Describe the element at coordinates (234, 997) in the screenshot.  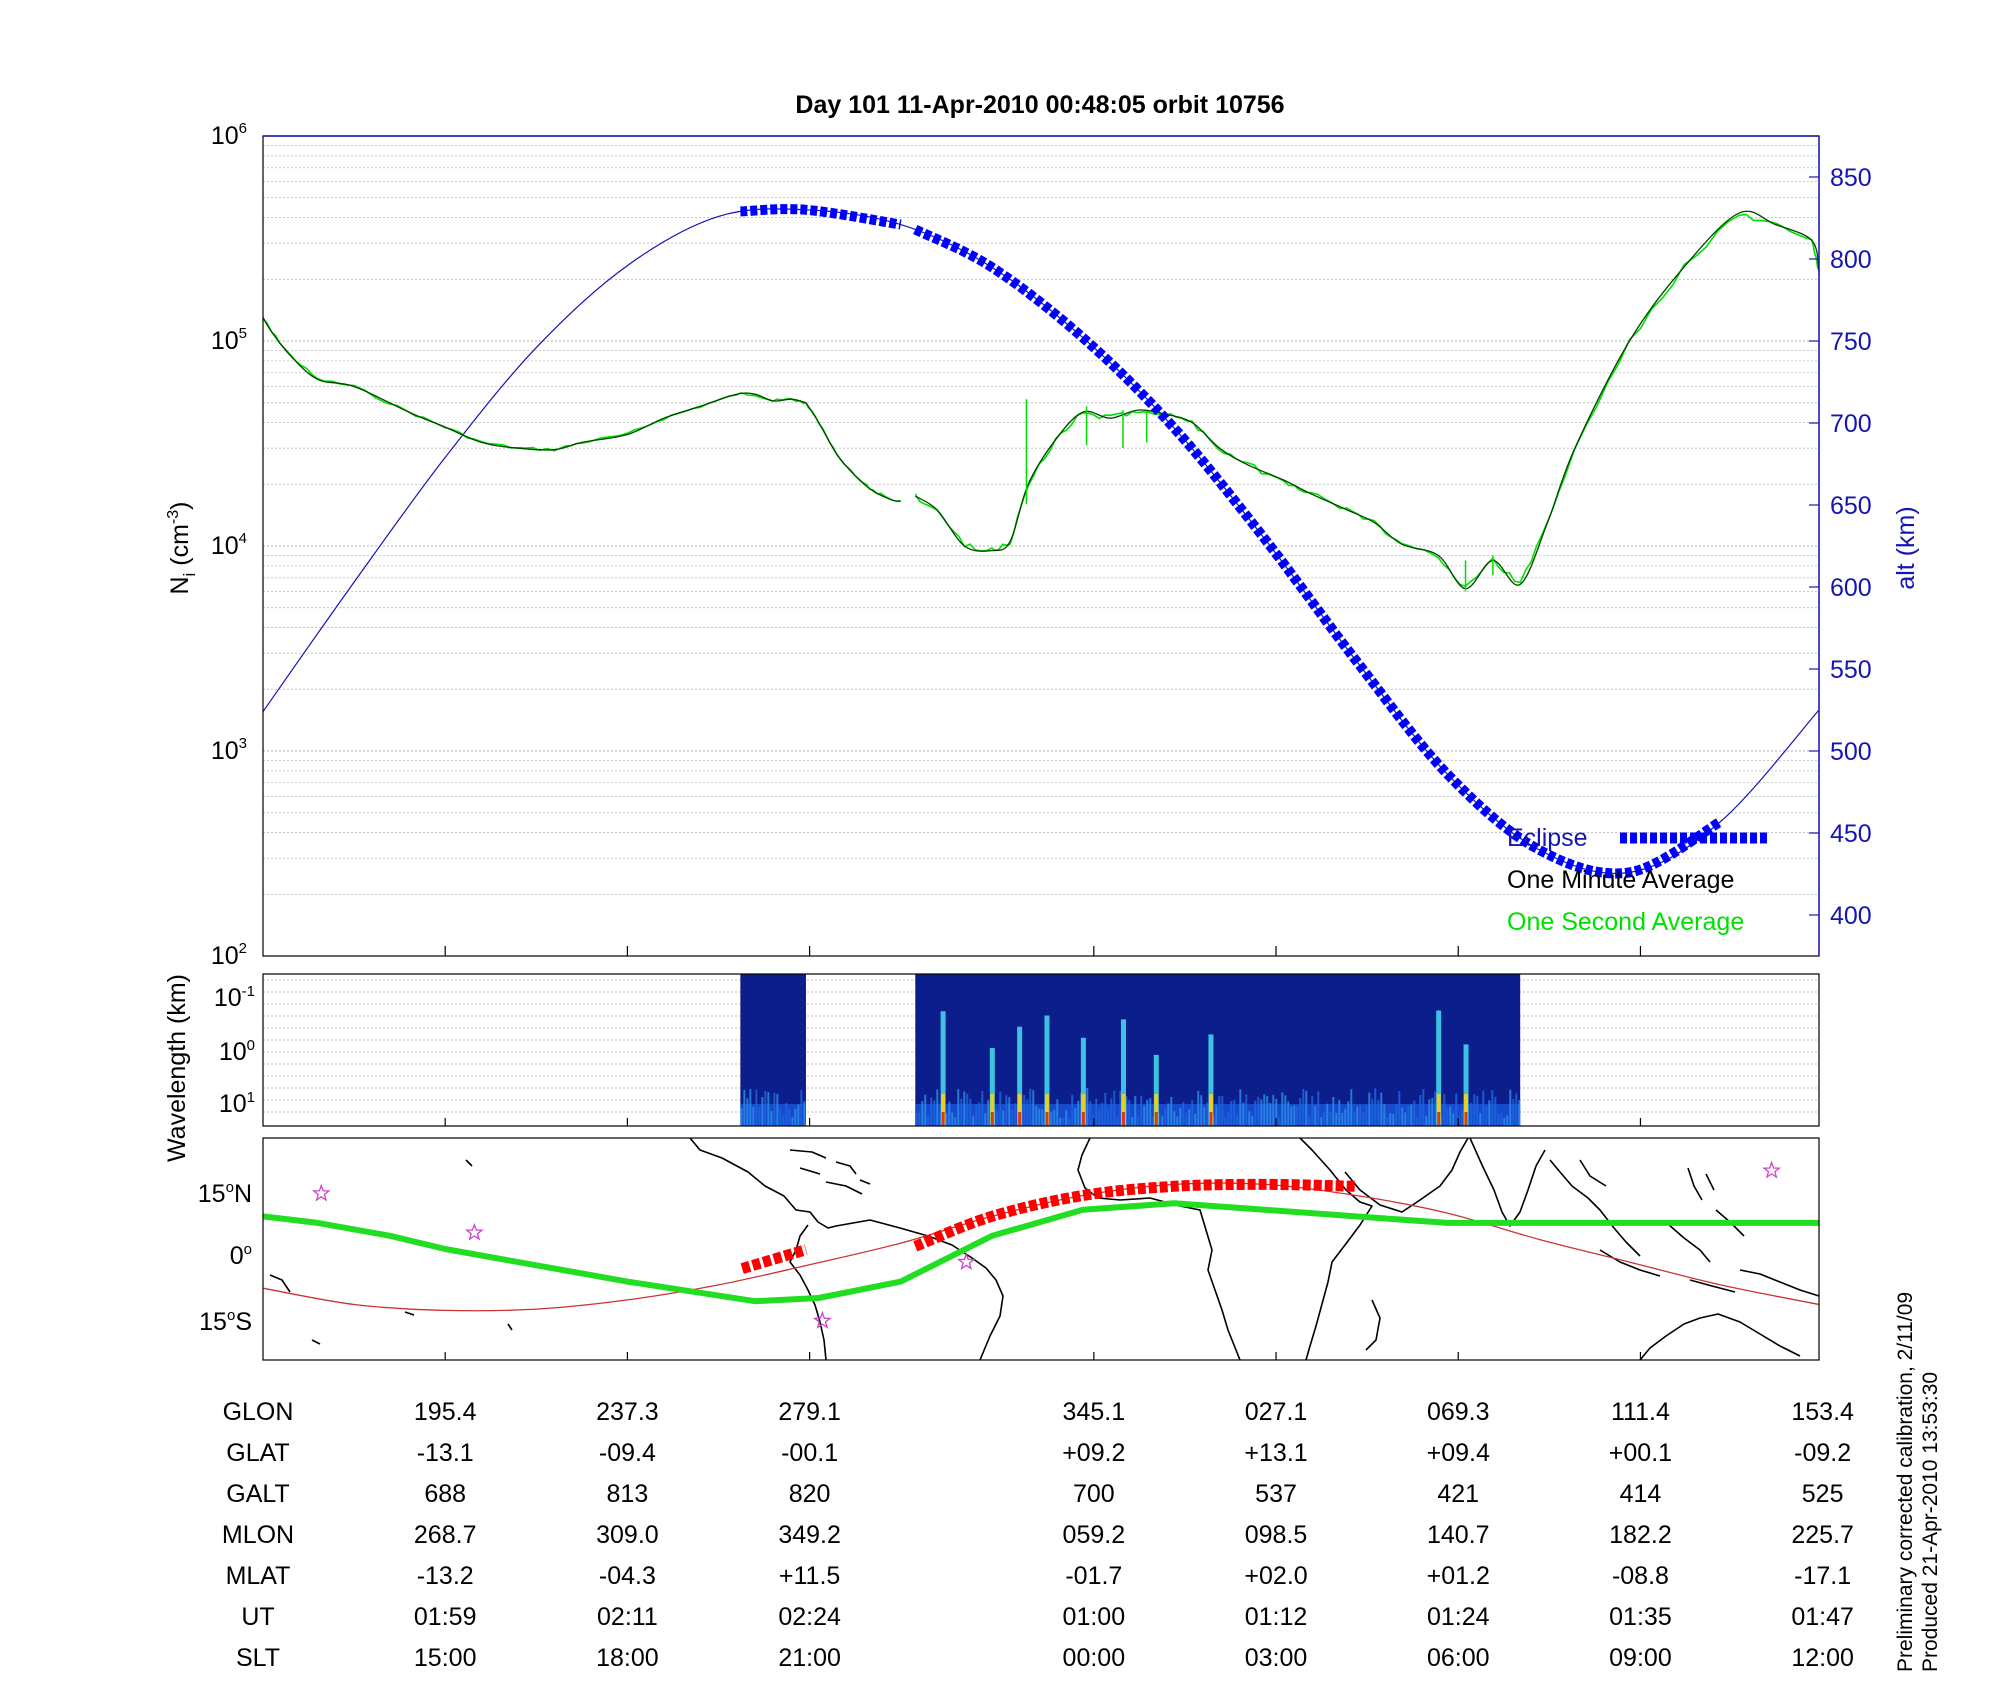
I see `wavelength-tick-label: 10-1` at that location.